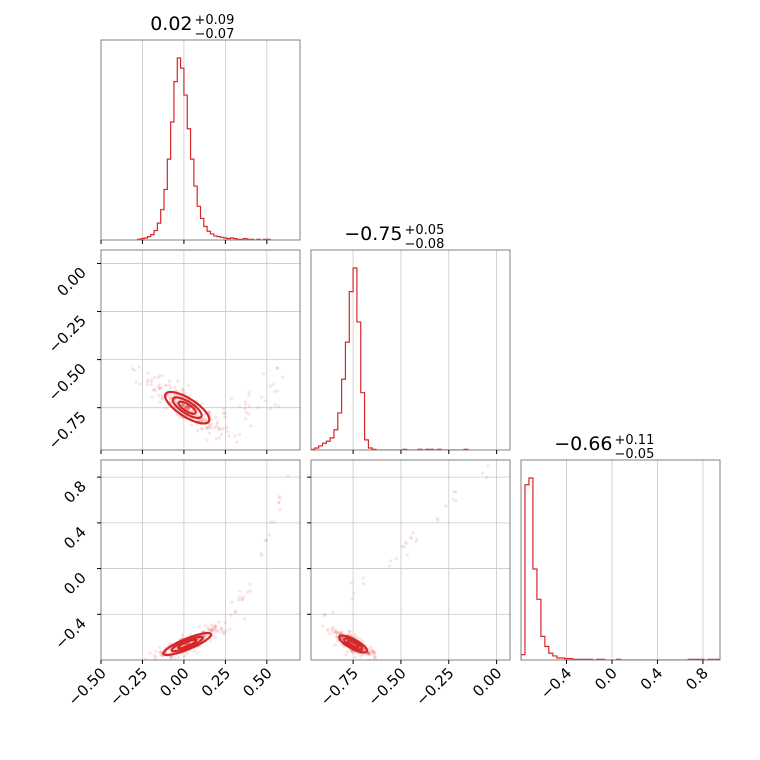 Image resolution: width=760 pixels, height=760 pixels. What do you see at coordinates (635, 440) in the screenshot?
I see `param-title-plus-2: +0.11` at bounding box center [635, 440].